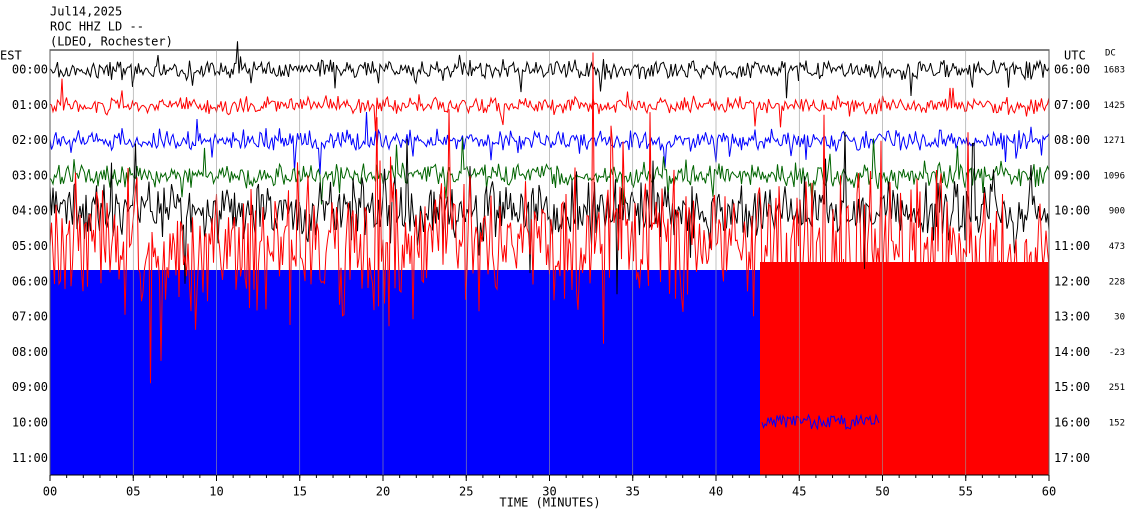 This screenshot has height=519, width=1130. I want to click on x-tick-label: 15, so click(300, 492).